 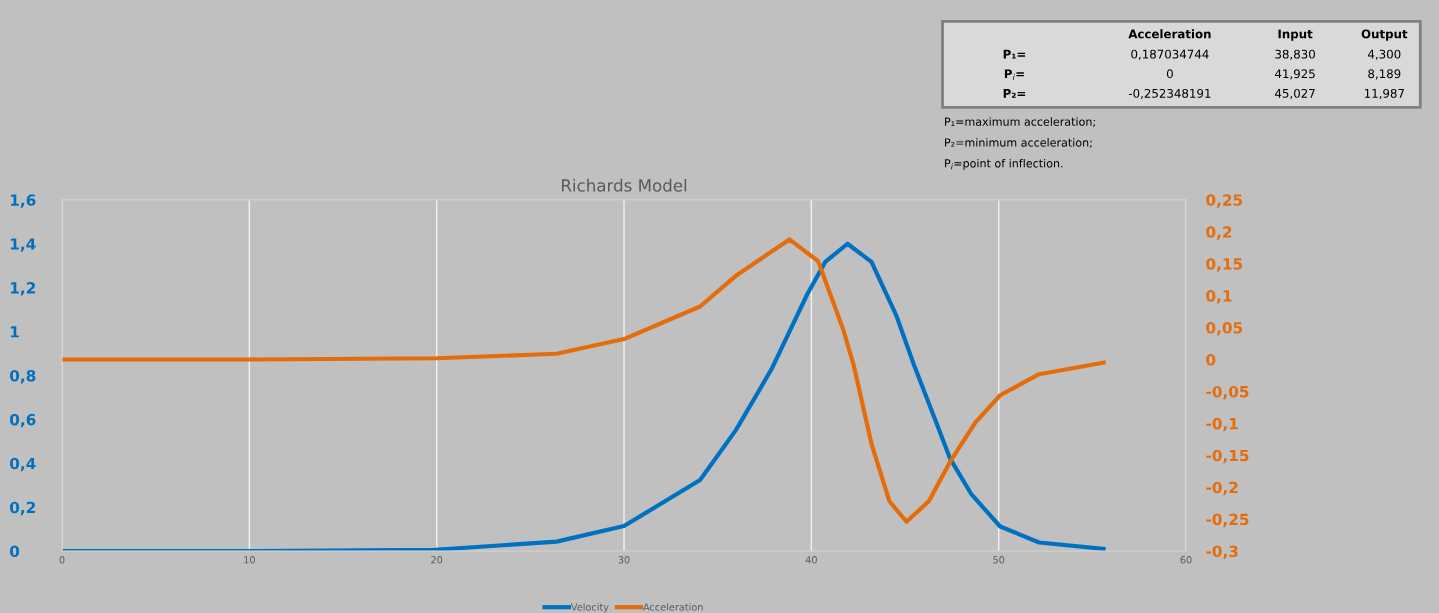 I want to click on text: 4,300, so click(x=1384, y=54).